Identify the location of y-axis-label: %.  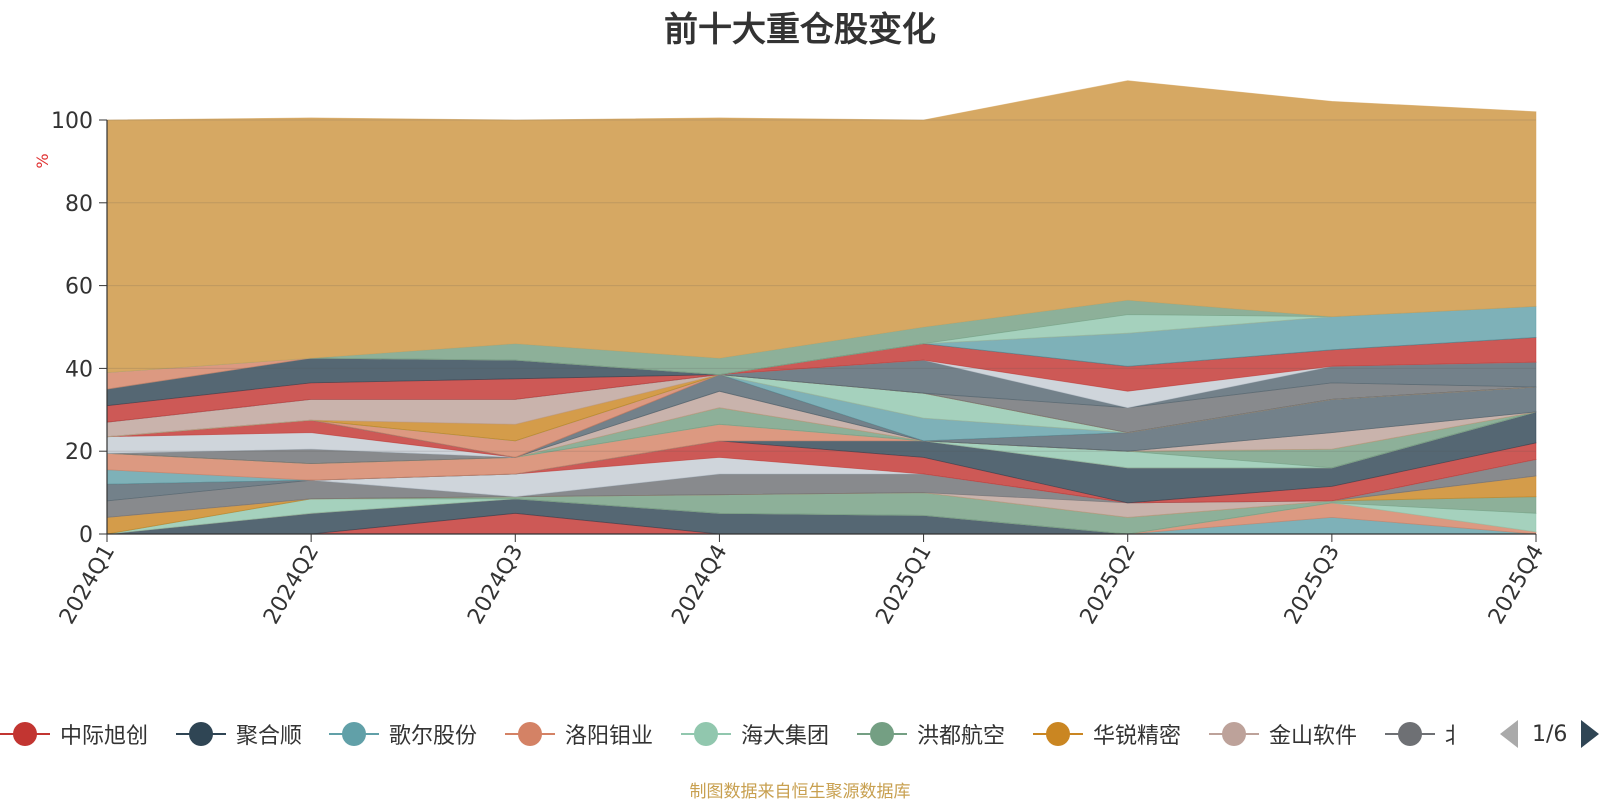
(42, 160).